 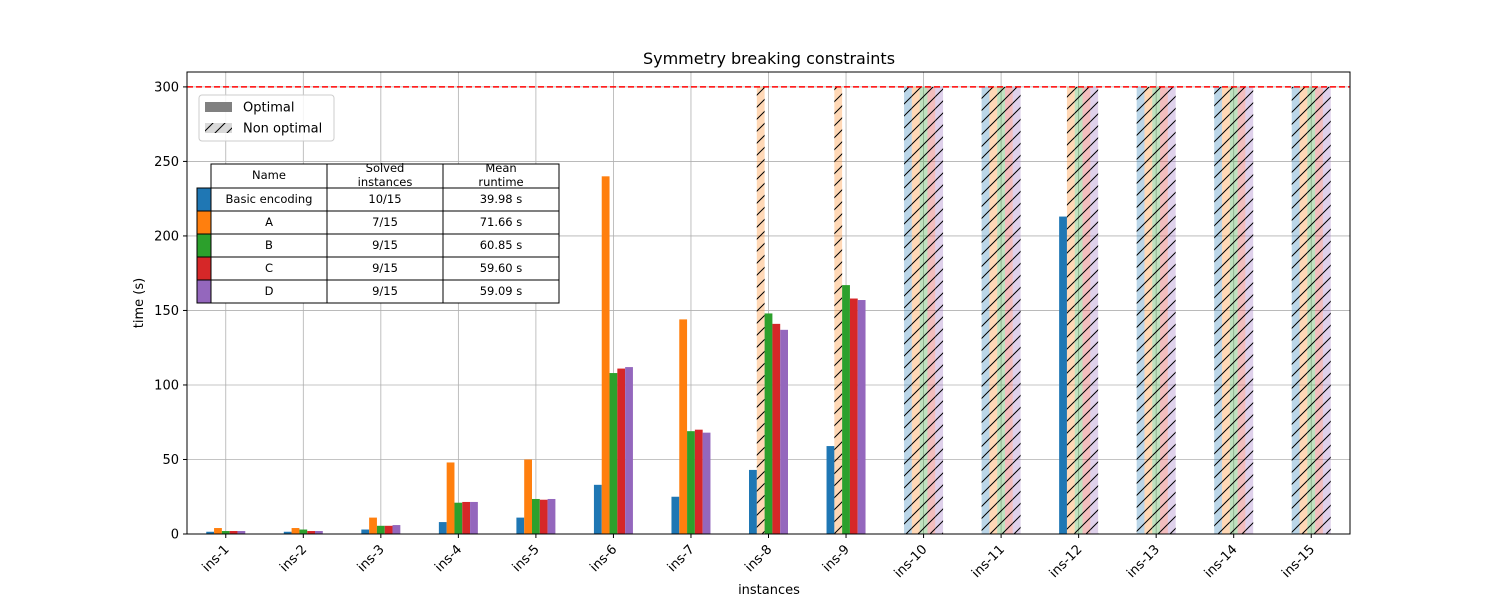 I want to click on y-tick-label: 150, so click(x=166, y=311).